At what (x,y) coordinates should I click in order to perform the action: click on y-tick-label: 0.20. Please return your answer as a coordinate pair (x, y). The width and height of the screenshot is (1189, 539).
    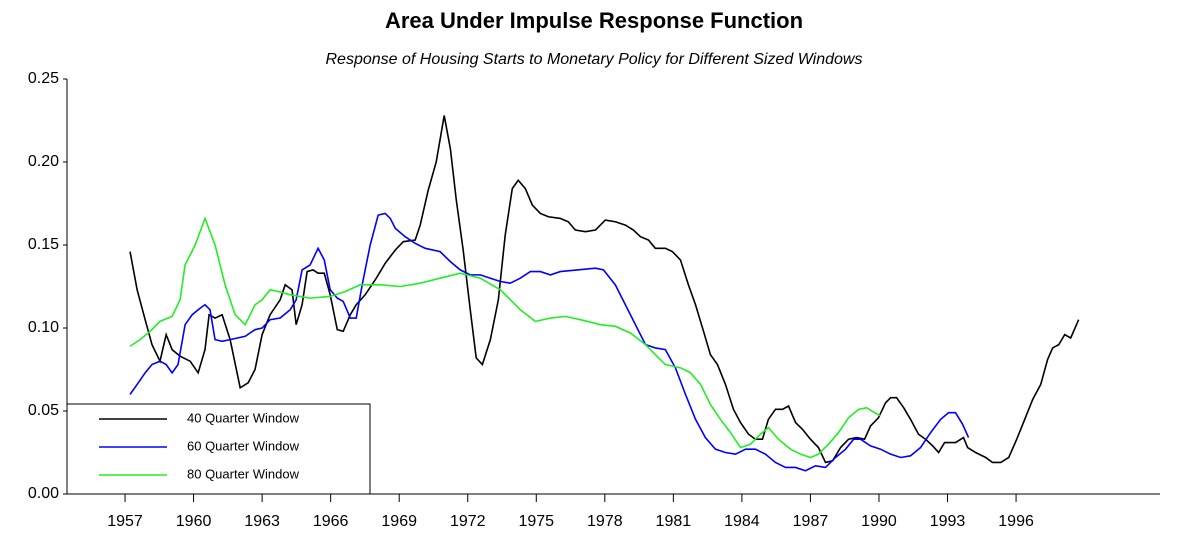
    Looking at the image, I should click on (43, 161).